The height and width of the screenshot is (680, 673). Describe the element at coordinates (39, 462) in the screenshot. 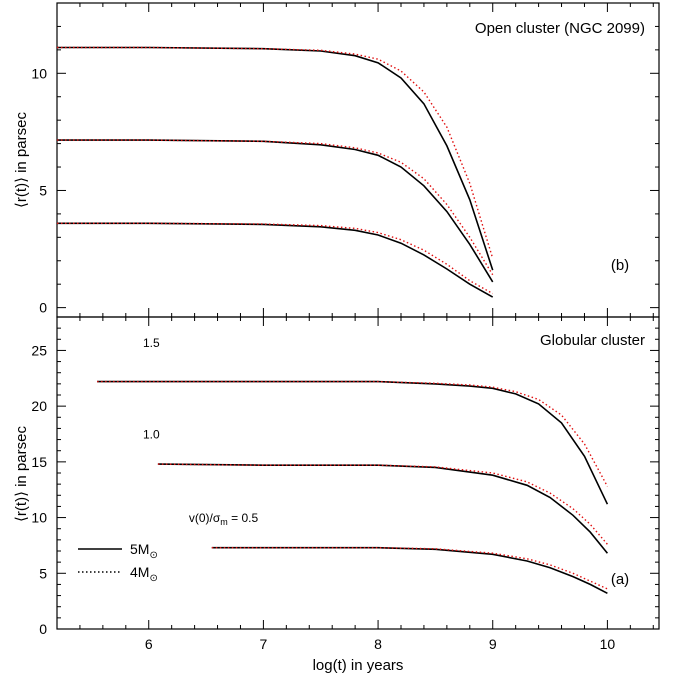

I see `y-tick-label: 15` at that location.